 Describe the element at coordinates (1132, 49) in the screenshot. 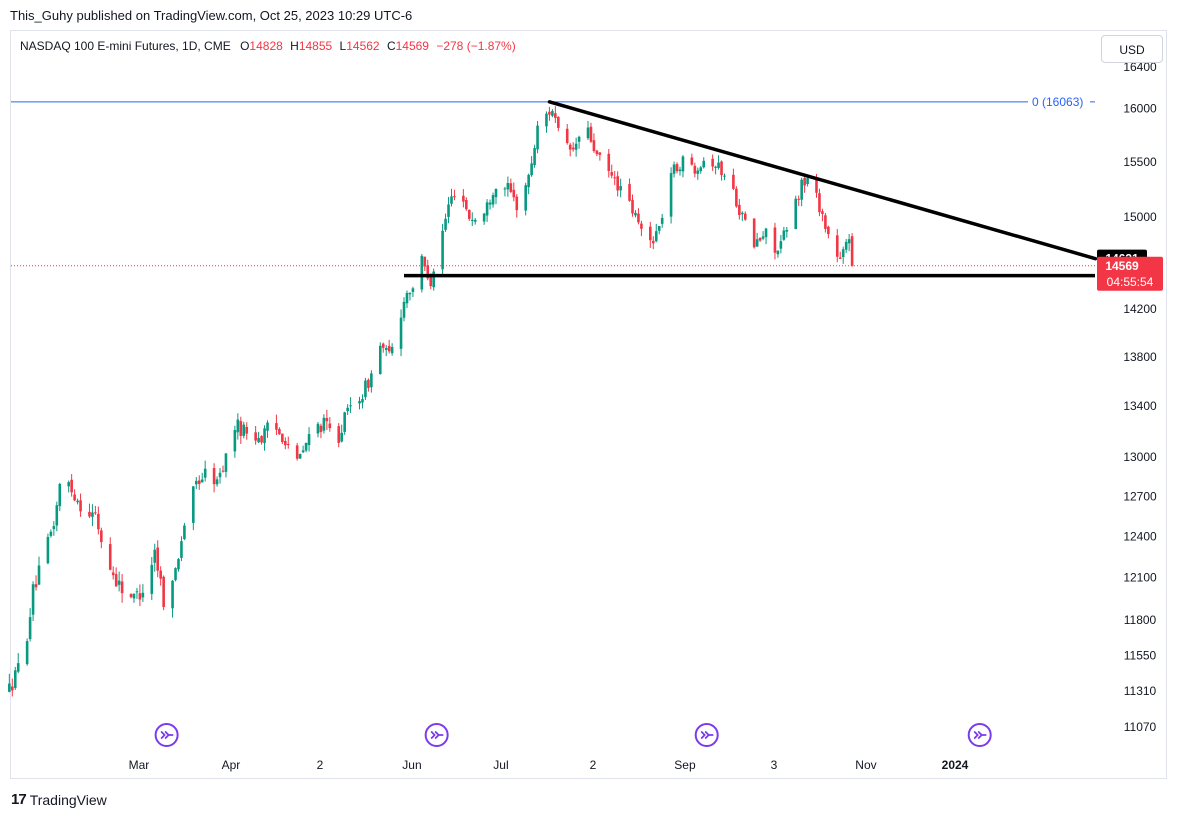

I see `currency-button: USD` at that location.